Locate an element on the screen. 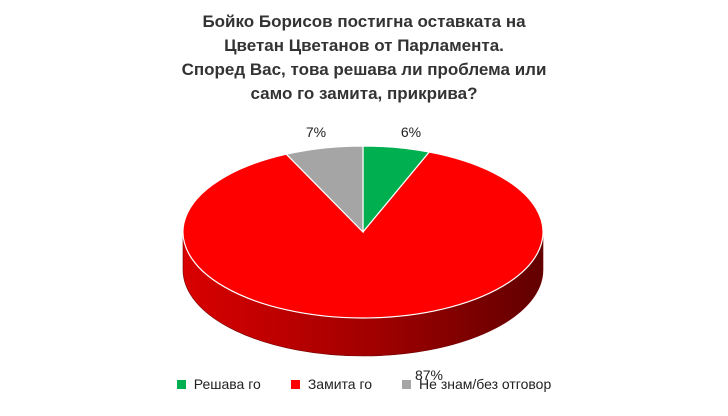 This screenshot has width=728, height=416. legend-item-resolves: Решава го is located at coordinates (218, 384).